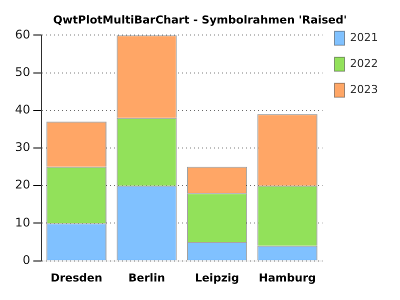  Describe the element at coordinates (200, 19) in the screenshot. I see `chart-title: QwtPlotMultiBarChart - Symbolrahmen 'Raised'` at that location.